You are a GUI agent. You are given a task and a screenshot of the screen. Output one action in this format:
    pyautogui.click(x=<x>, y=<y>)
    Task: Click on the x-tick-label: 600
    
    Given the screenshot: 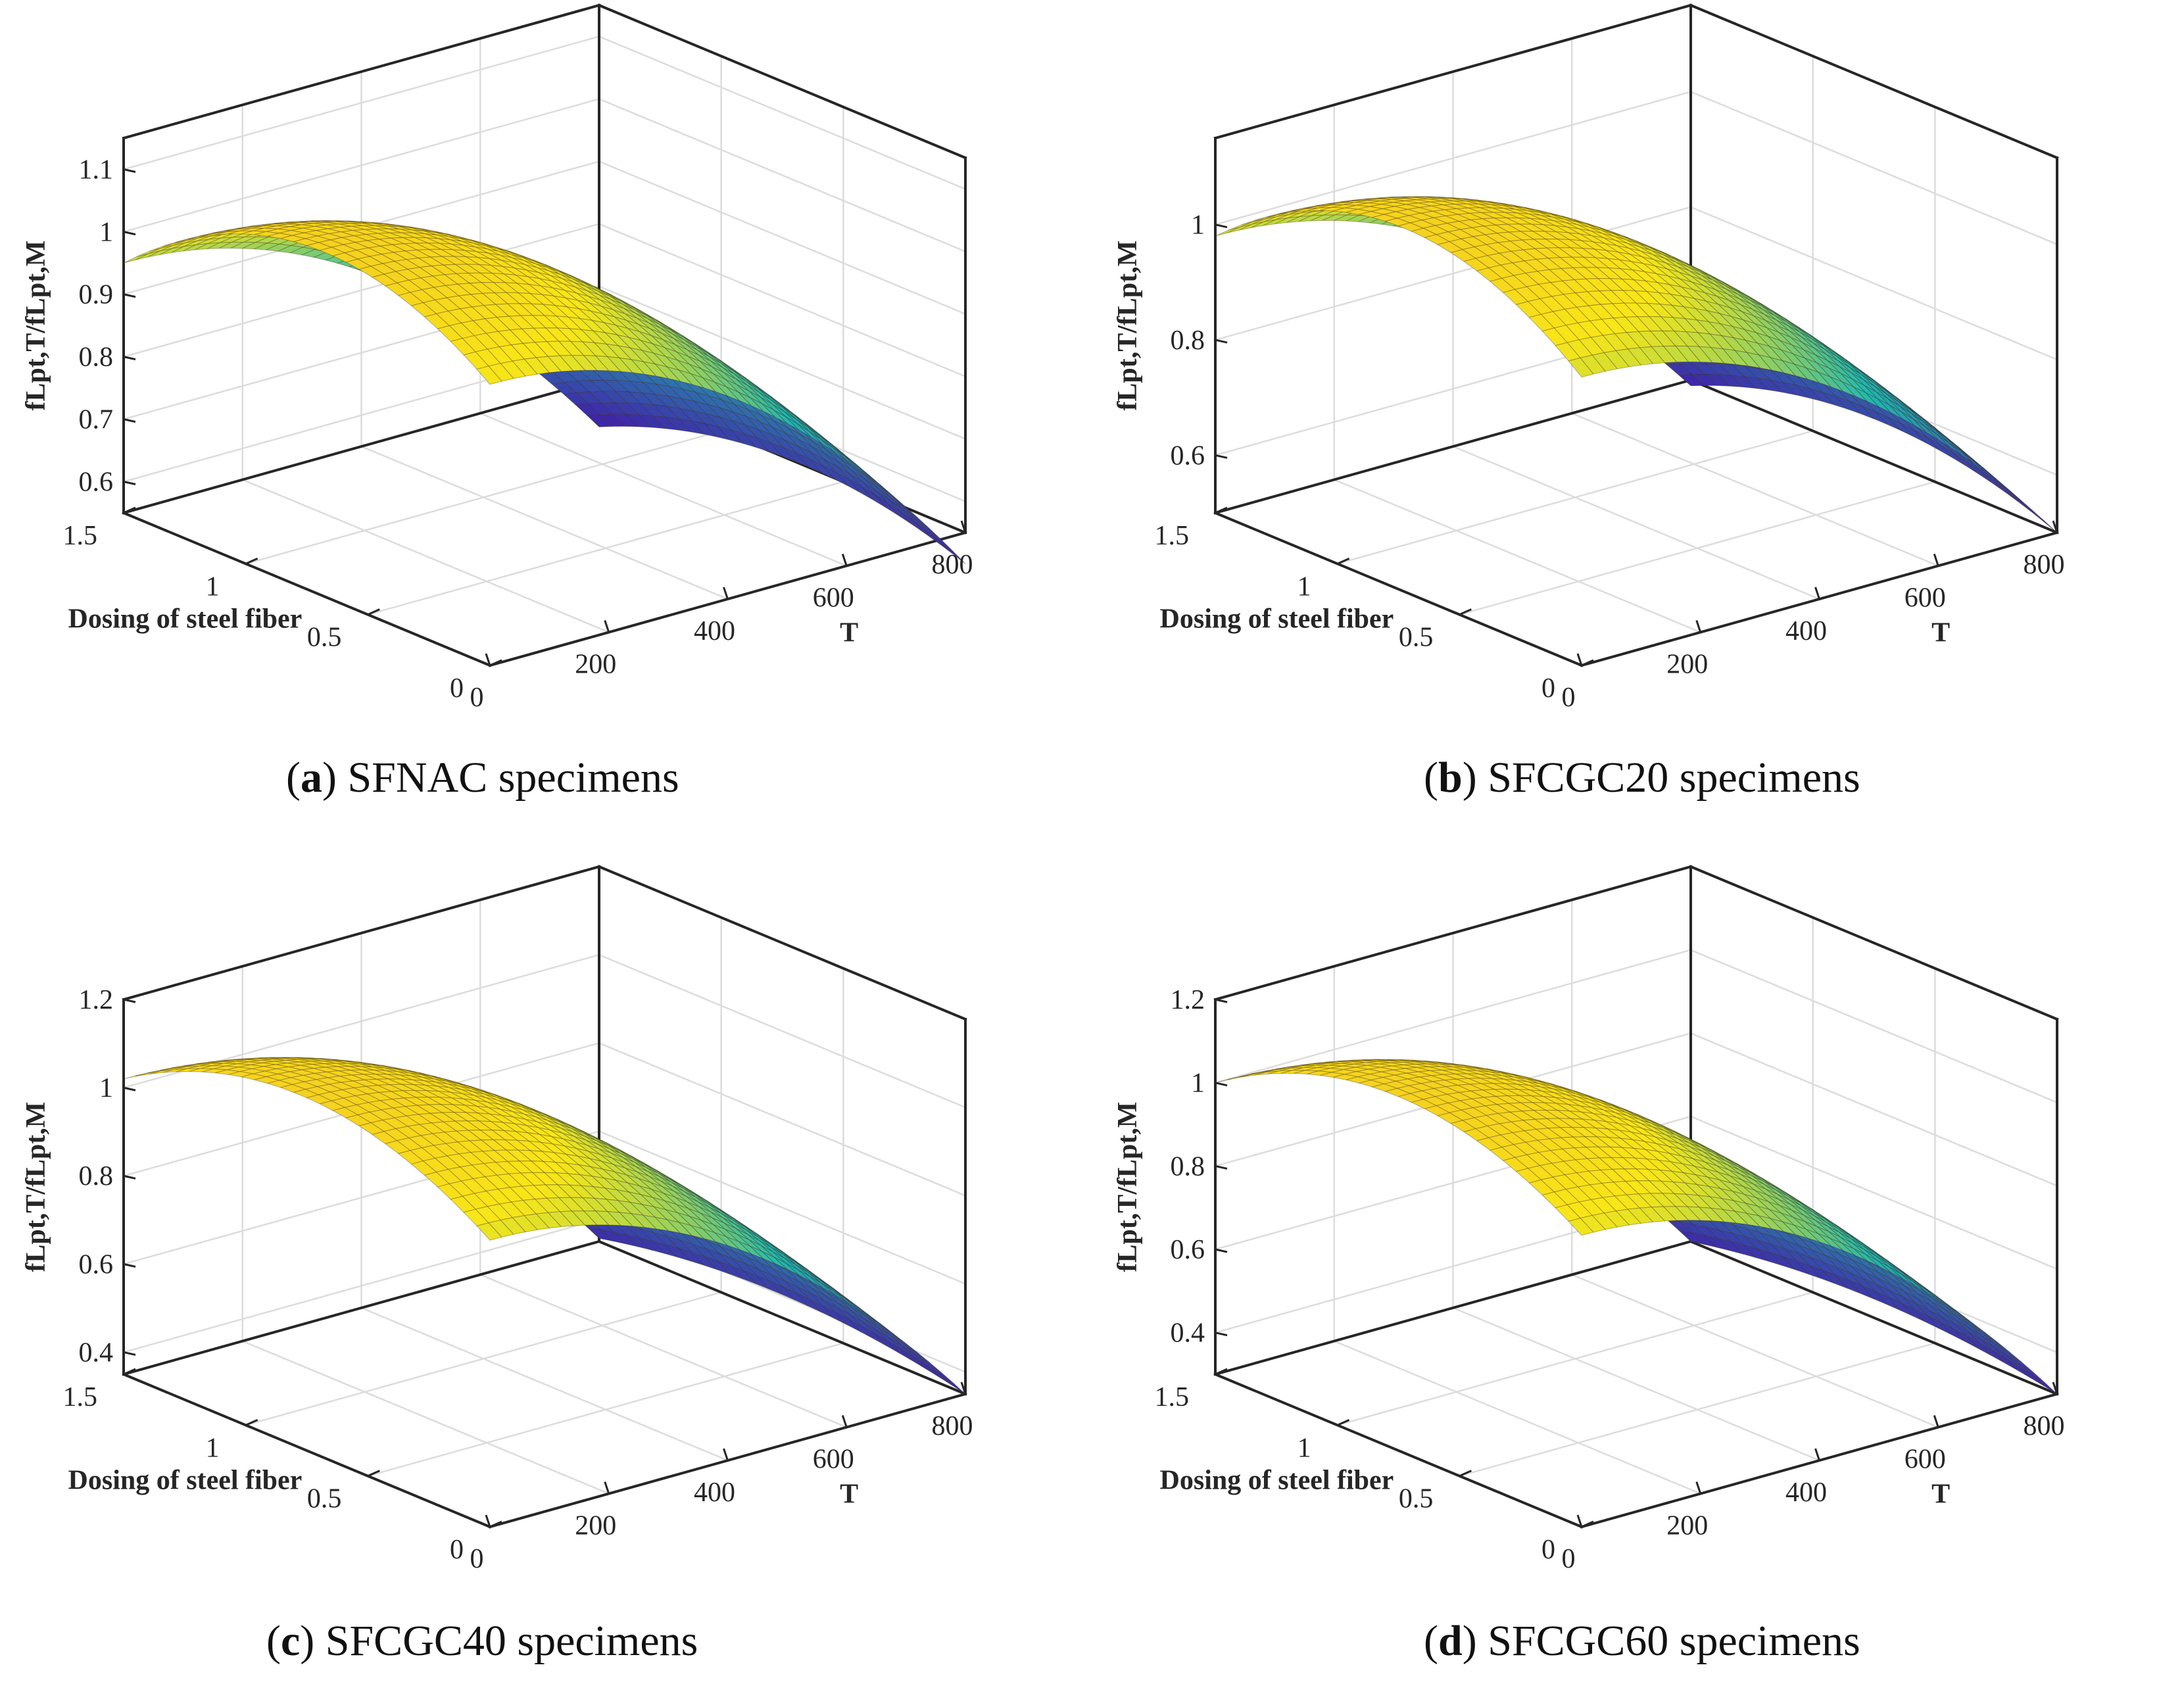 What is the action you would take?
    pyautogui.click(x=1925, y=1460)
    